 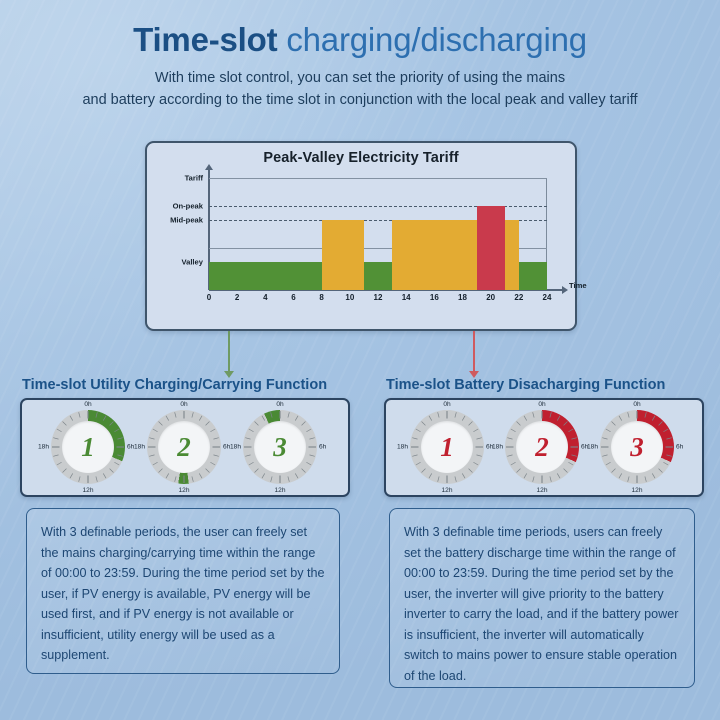 What do you see at coordinates (192, 262) in the screenshot?
I see `y-axis-label: Valley` at bounding box center [192, 262].